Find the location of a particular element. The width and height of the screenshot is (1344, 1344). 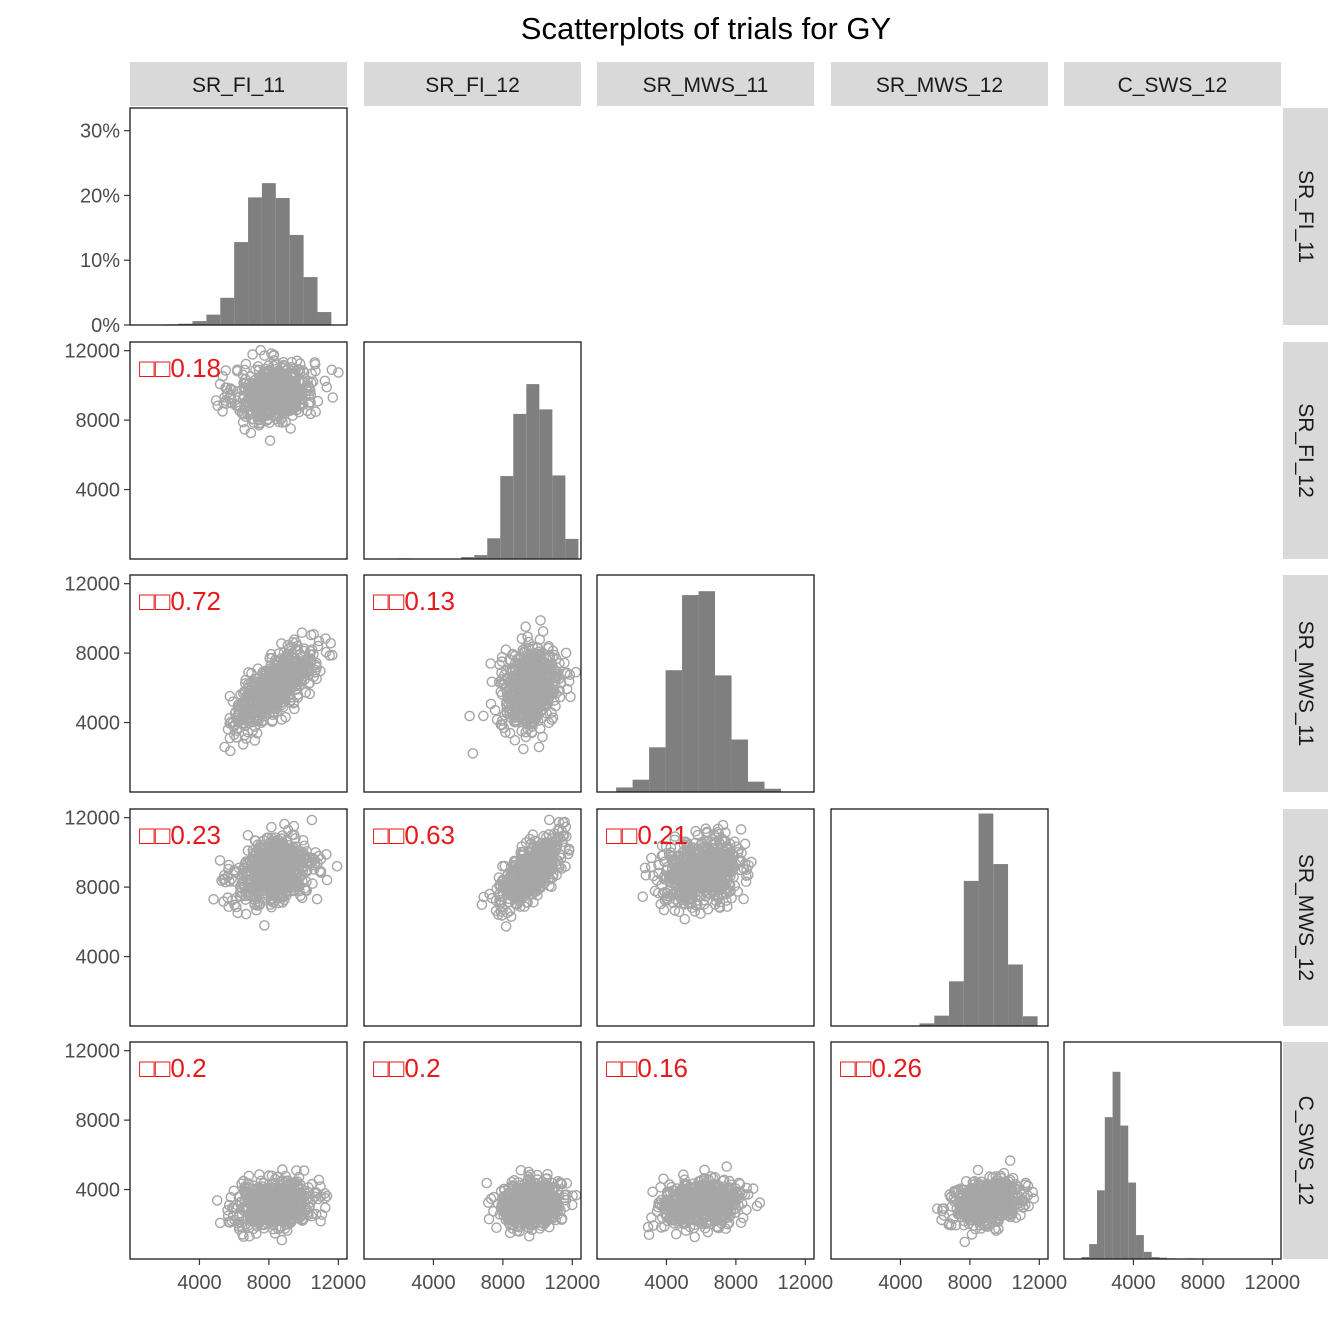

strip-label-top-SR_FI_11: SR_FI_11 is located at coordinates (238, 85).